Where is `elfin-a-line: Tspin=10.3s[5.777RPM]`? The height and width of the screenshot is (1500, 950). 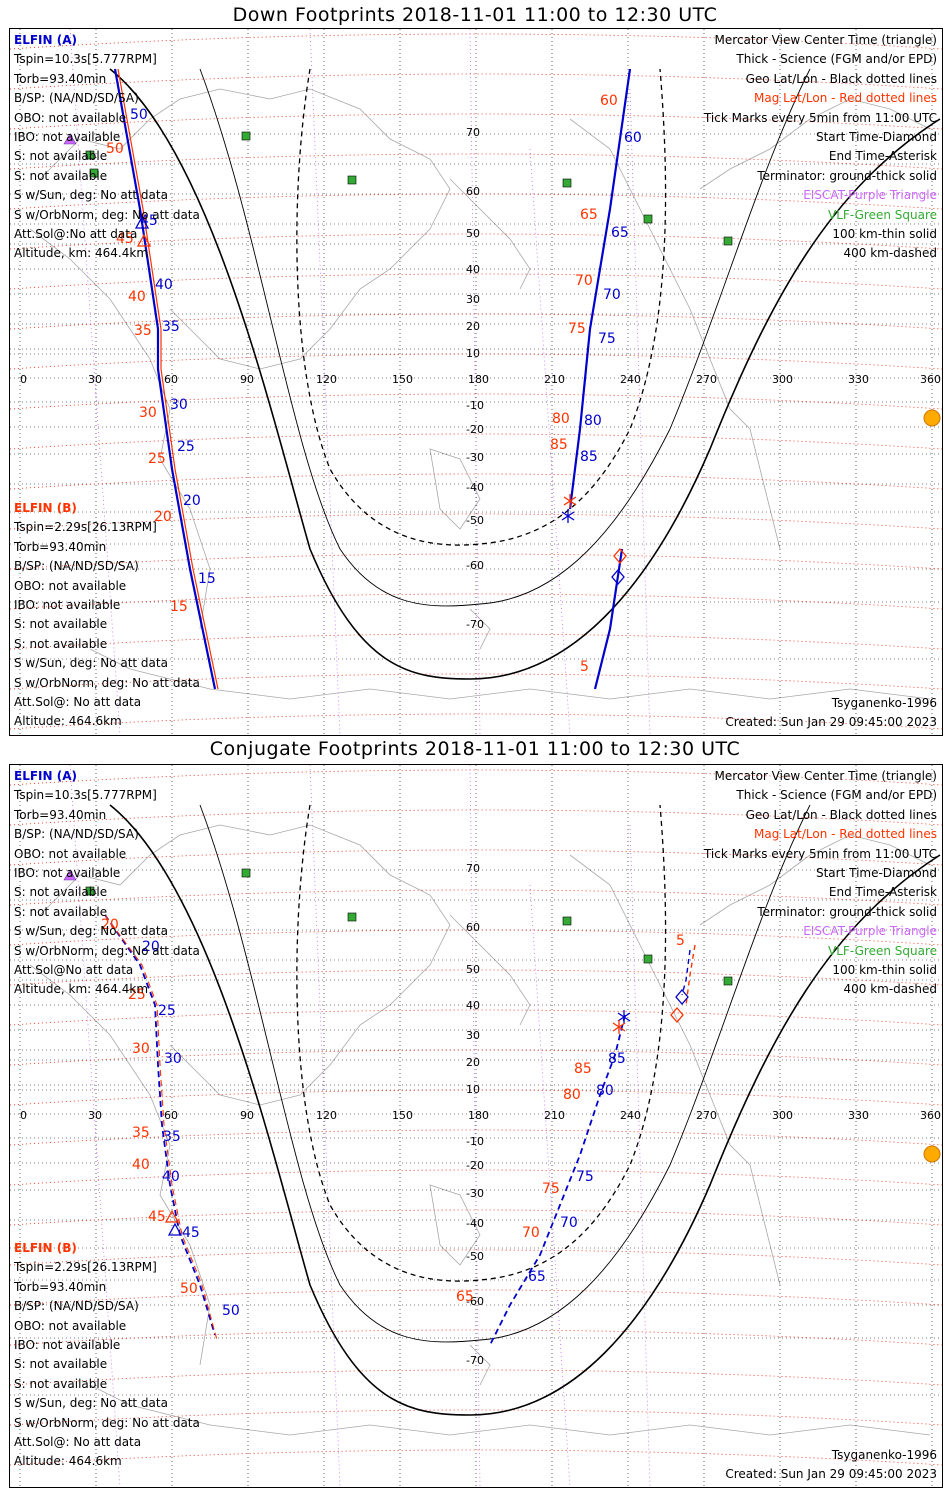 elfin-a-line: Tspin=10.3s[5.777RPM] is located at coordinates (85, 59).